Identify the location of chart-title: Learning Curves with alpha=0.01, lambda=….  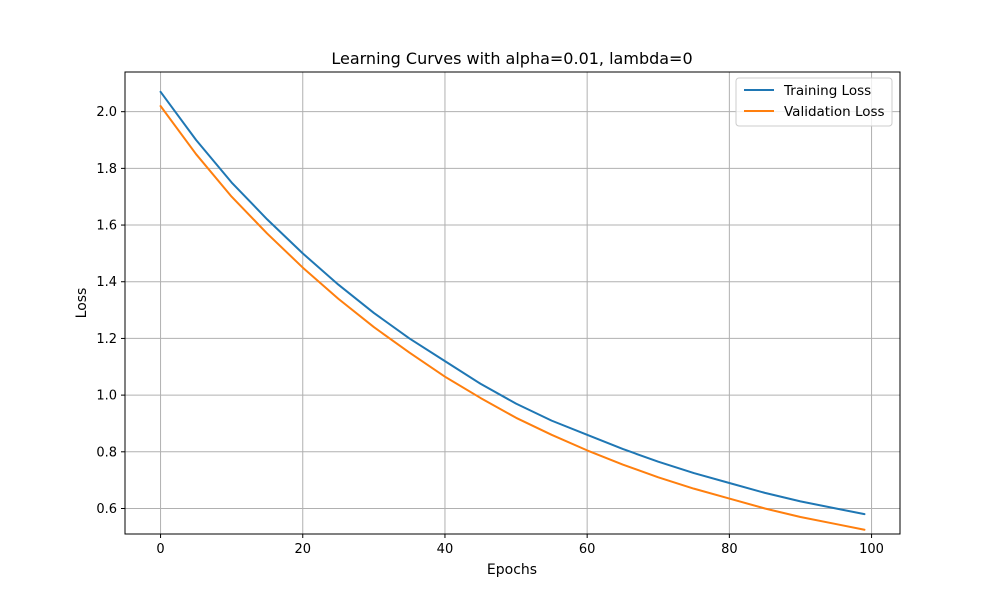
(511, 58).